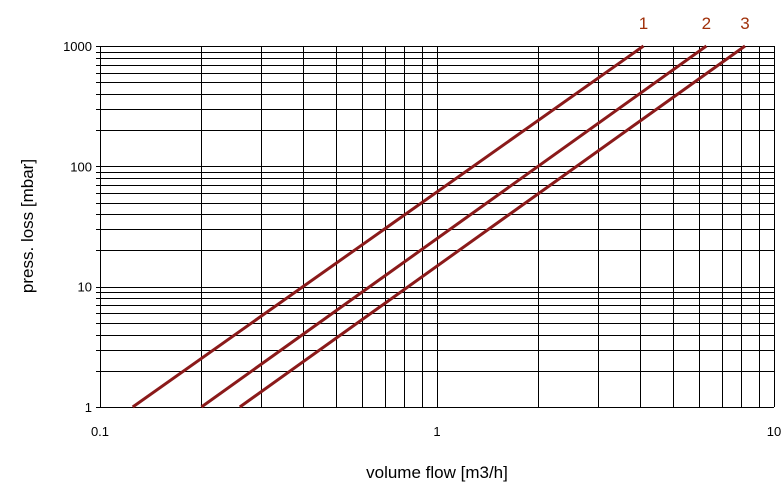 The width and height of the screenshot is (784, 485). I want to click on y-tick-label: 10, so click(85, 287).